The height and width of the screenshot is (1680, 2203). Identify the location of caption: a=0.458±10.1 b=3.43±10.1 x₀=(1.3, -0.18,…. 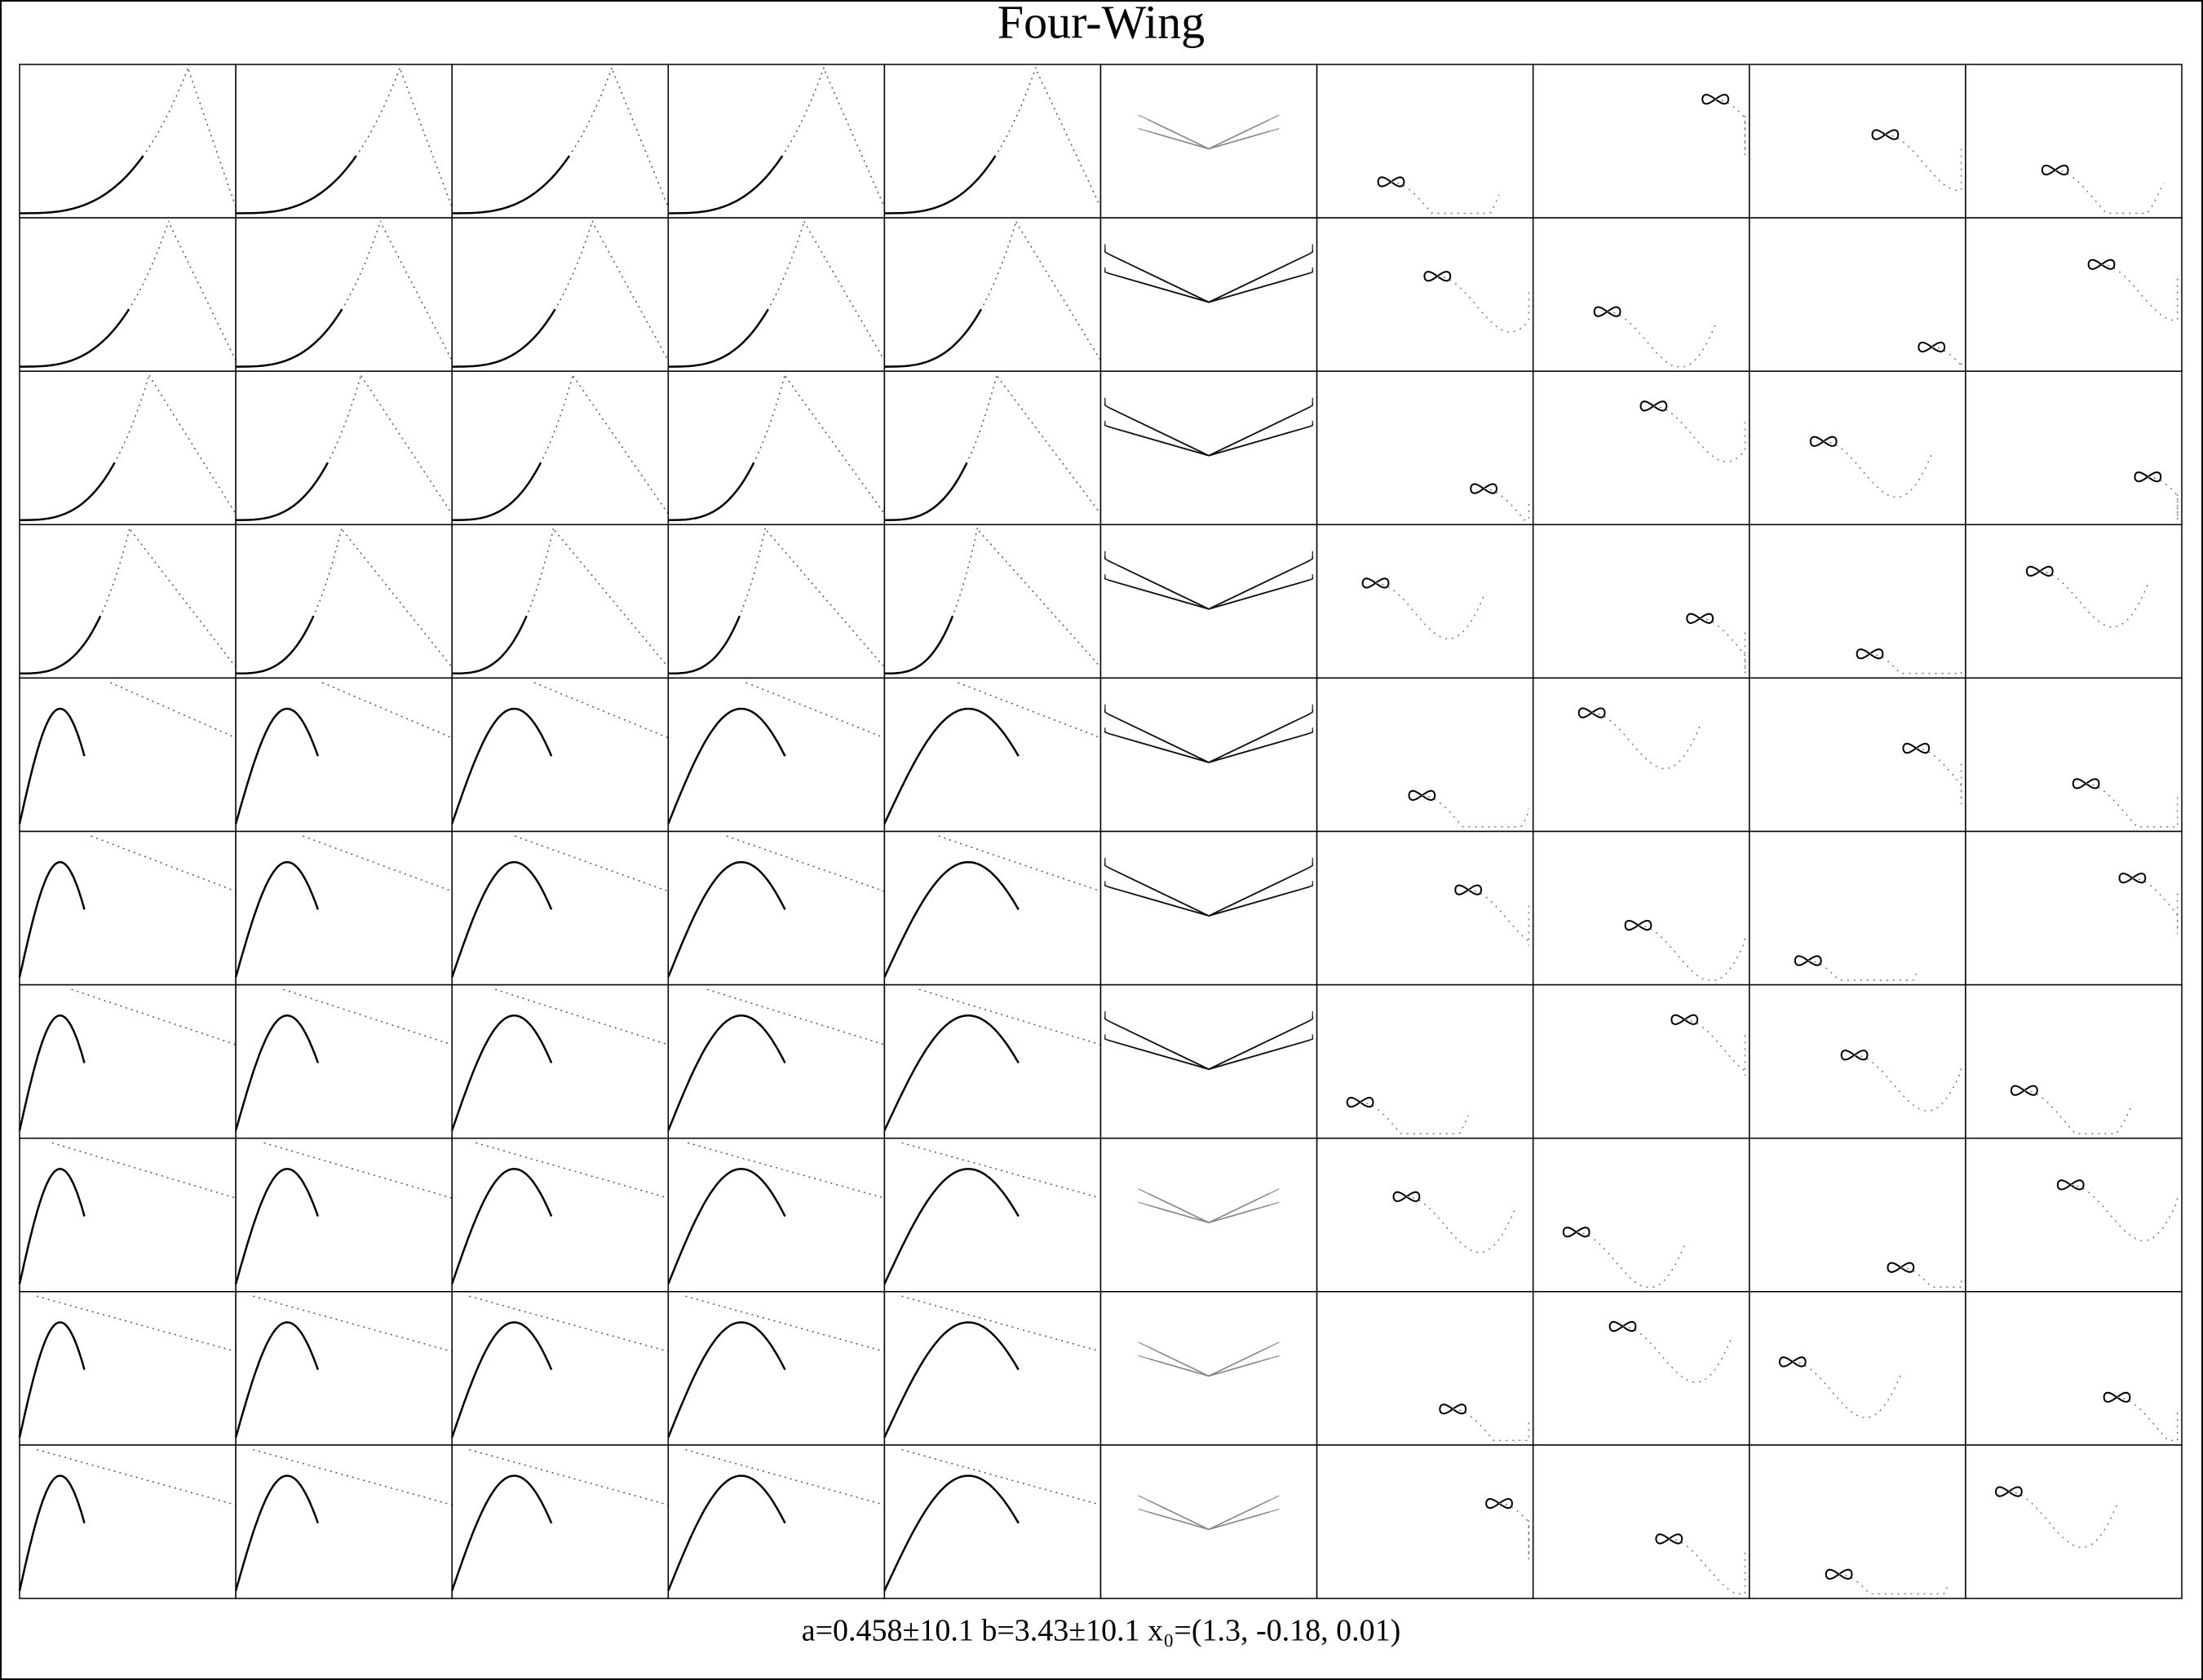
(1101, 1631).